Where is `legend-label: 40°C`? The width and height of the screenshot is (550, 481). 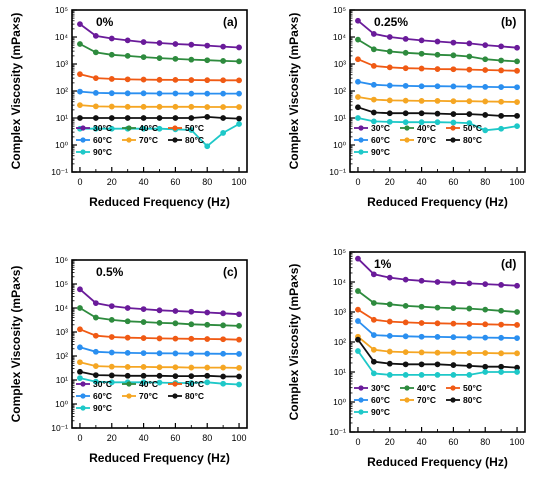 legend-label: 40°C is located at coordinates (426, 128).